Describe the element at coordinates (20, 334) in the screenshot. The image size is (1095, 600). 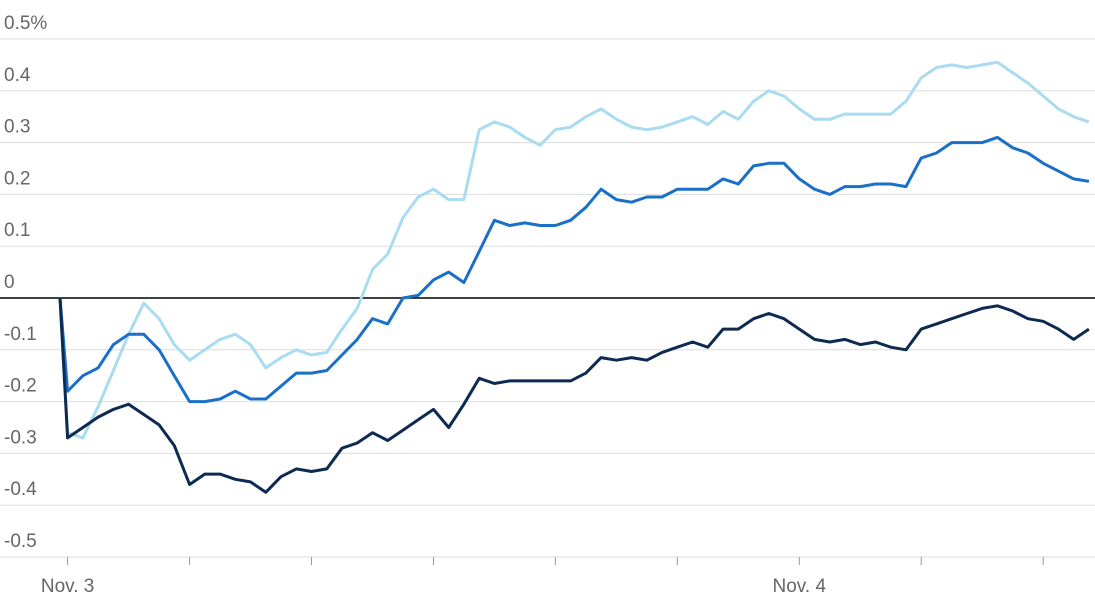
I see `y-tick-label: -0.1` at that location.